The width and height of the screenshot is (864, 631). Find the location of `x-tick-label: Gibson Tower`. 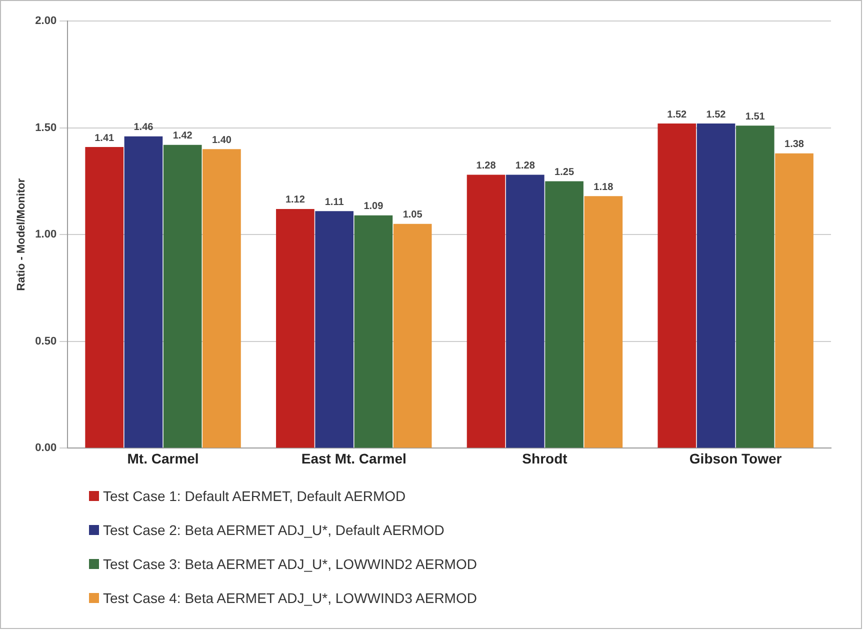

x-tick-label: Gibson Tower is located at coordinates (735, 458).